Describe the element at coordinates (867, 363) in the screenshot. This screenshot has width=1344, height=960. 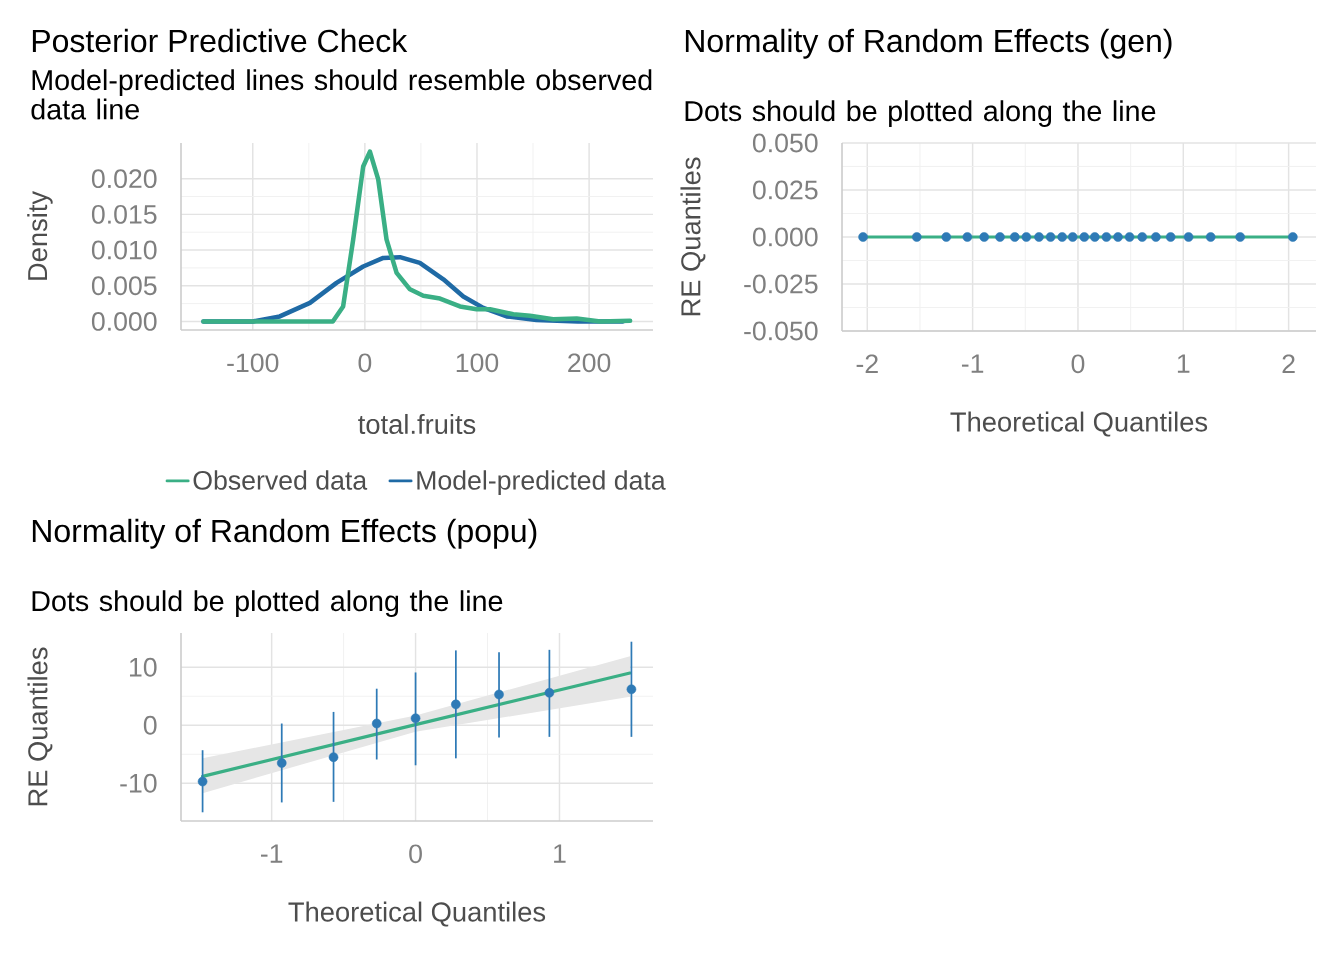
I see `x-tick-label: -2` at that location.